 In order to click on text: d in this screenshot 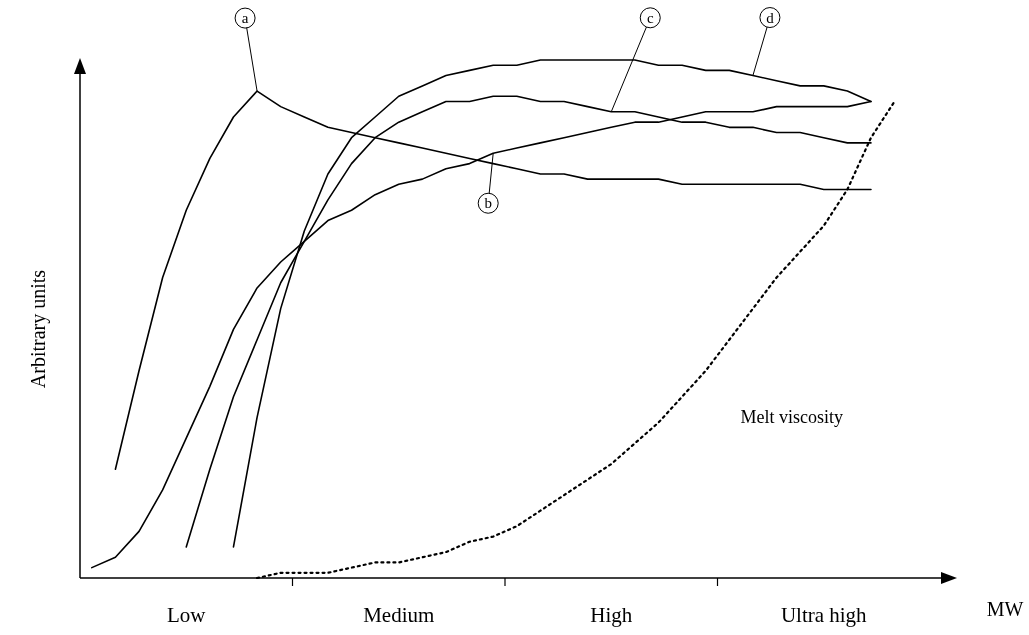, I will do `click(770, 17)`.